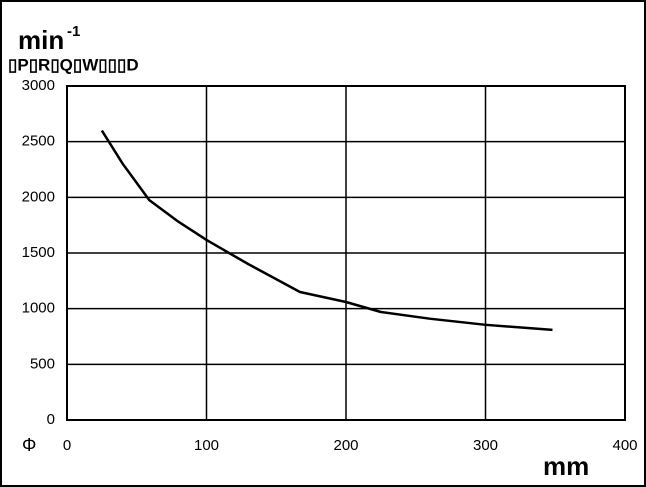 The height and width of the screenshot is (487, 646). I want to click on y-tick-label: 2000, so click(38, 196).